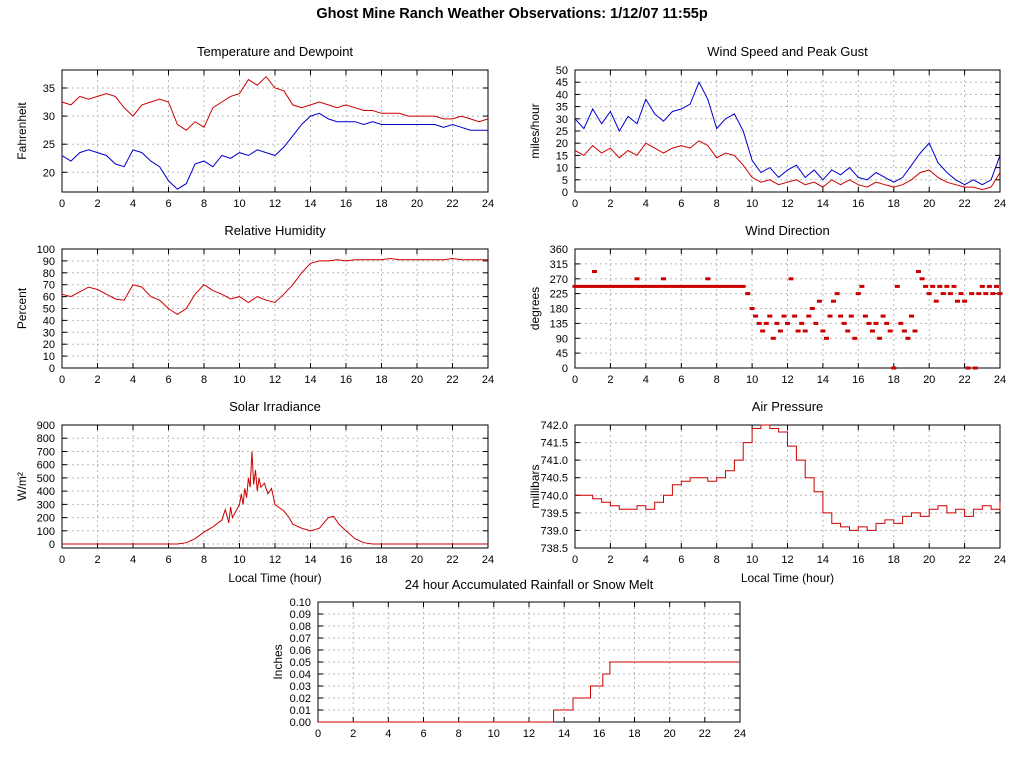 The height and width of the screenshot is (768, 1024). Describe the element at coordinates (46, 453) in the screenshot. I see `svg-text: 700` at that location.